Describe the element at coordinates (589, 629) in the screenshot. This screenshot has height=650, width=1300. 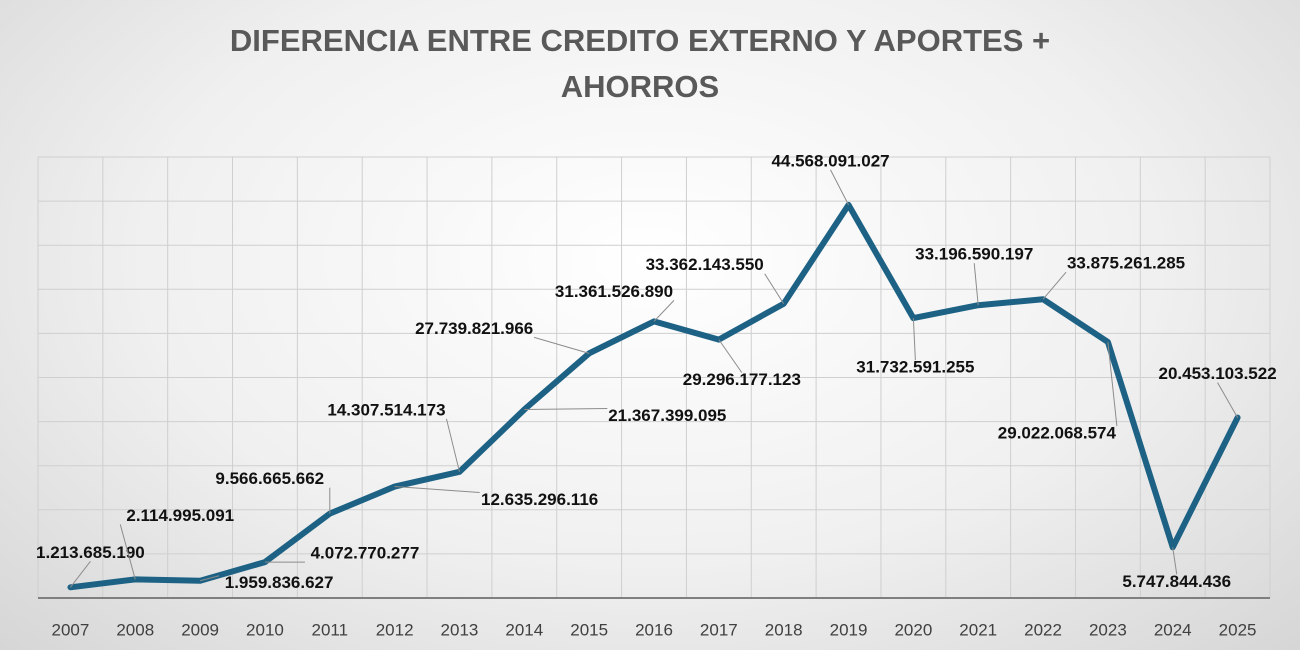
I see `x-tick-label: 2015` at that location.